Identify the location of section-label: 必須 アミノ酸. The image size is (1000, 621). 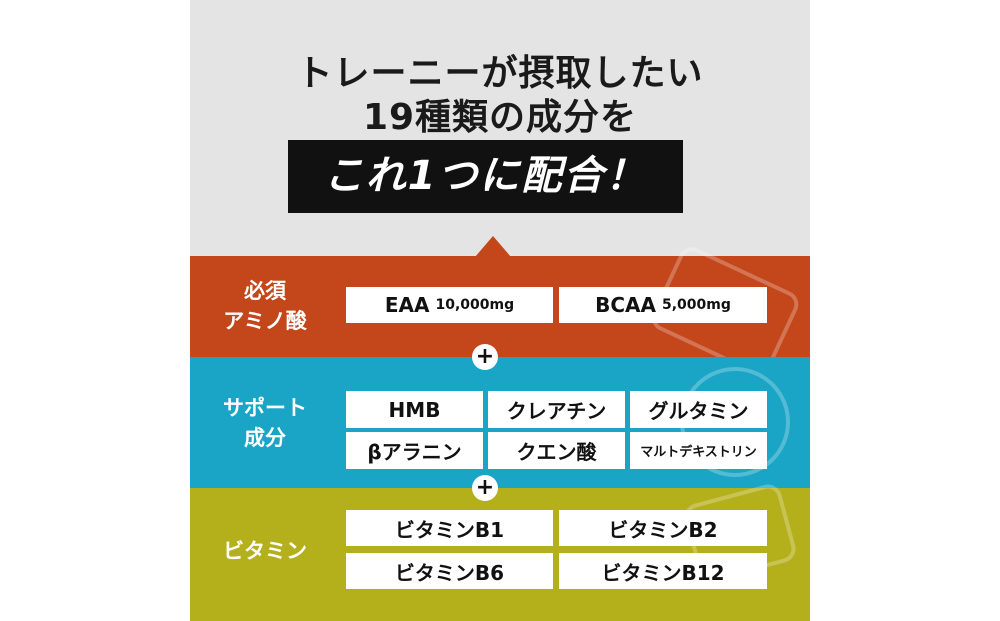
(265, 306).